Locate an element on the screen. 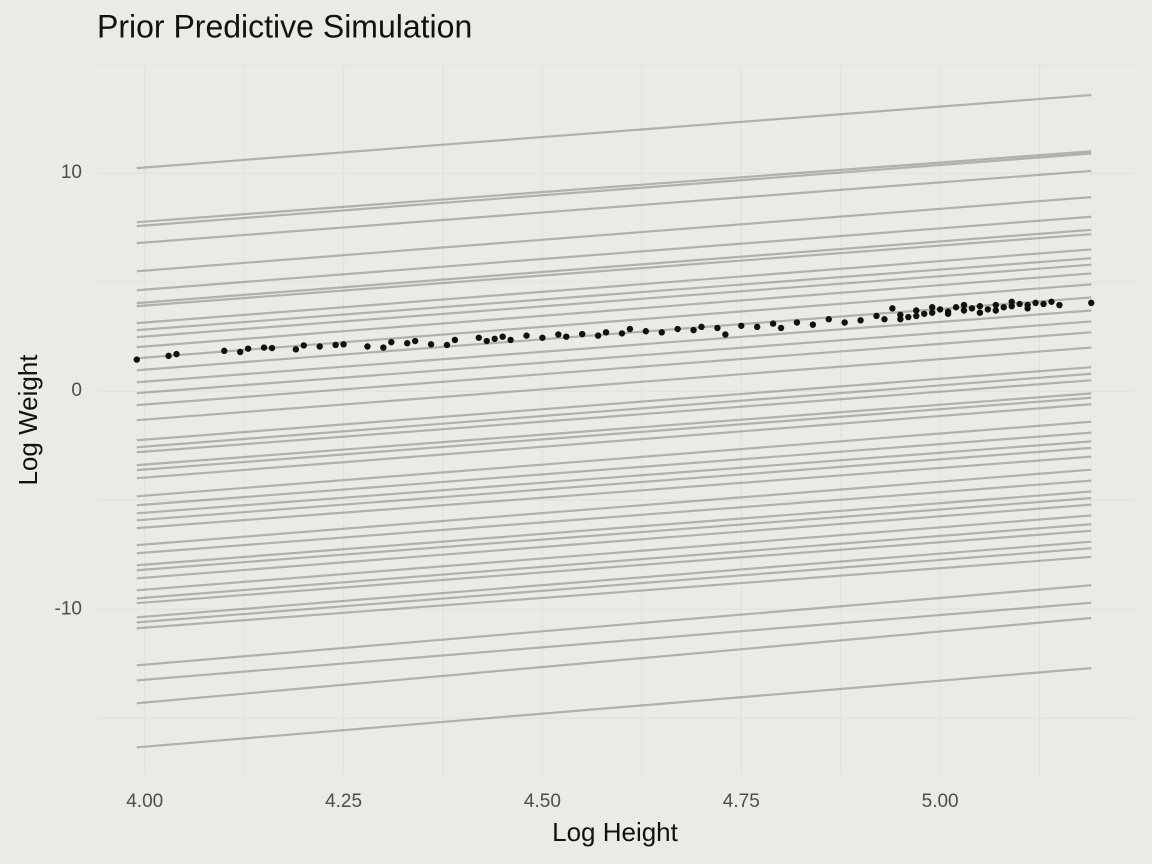  x-tick-label: 4.00 is located at coordinates (144, 801).